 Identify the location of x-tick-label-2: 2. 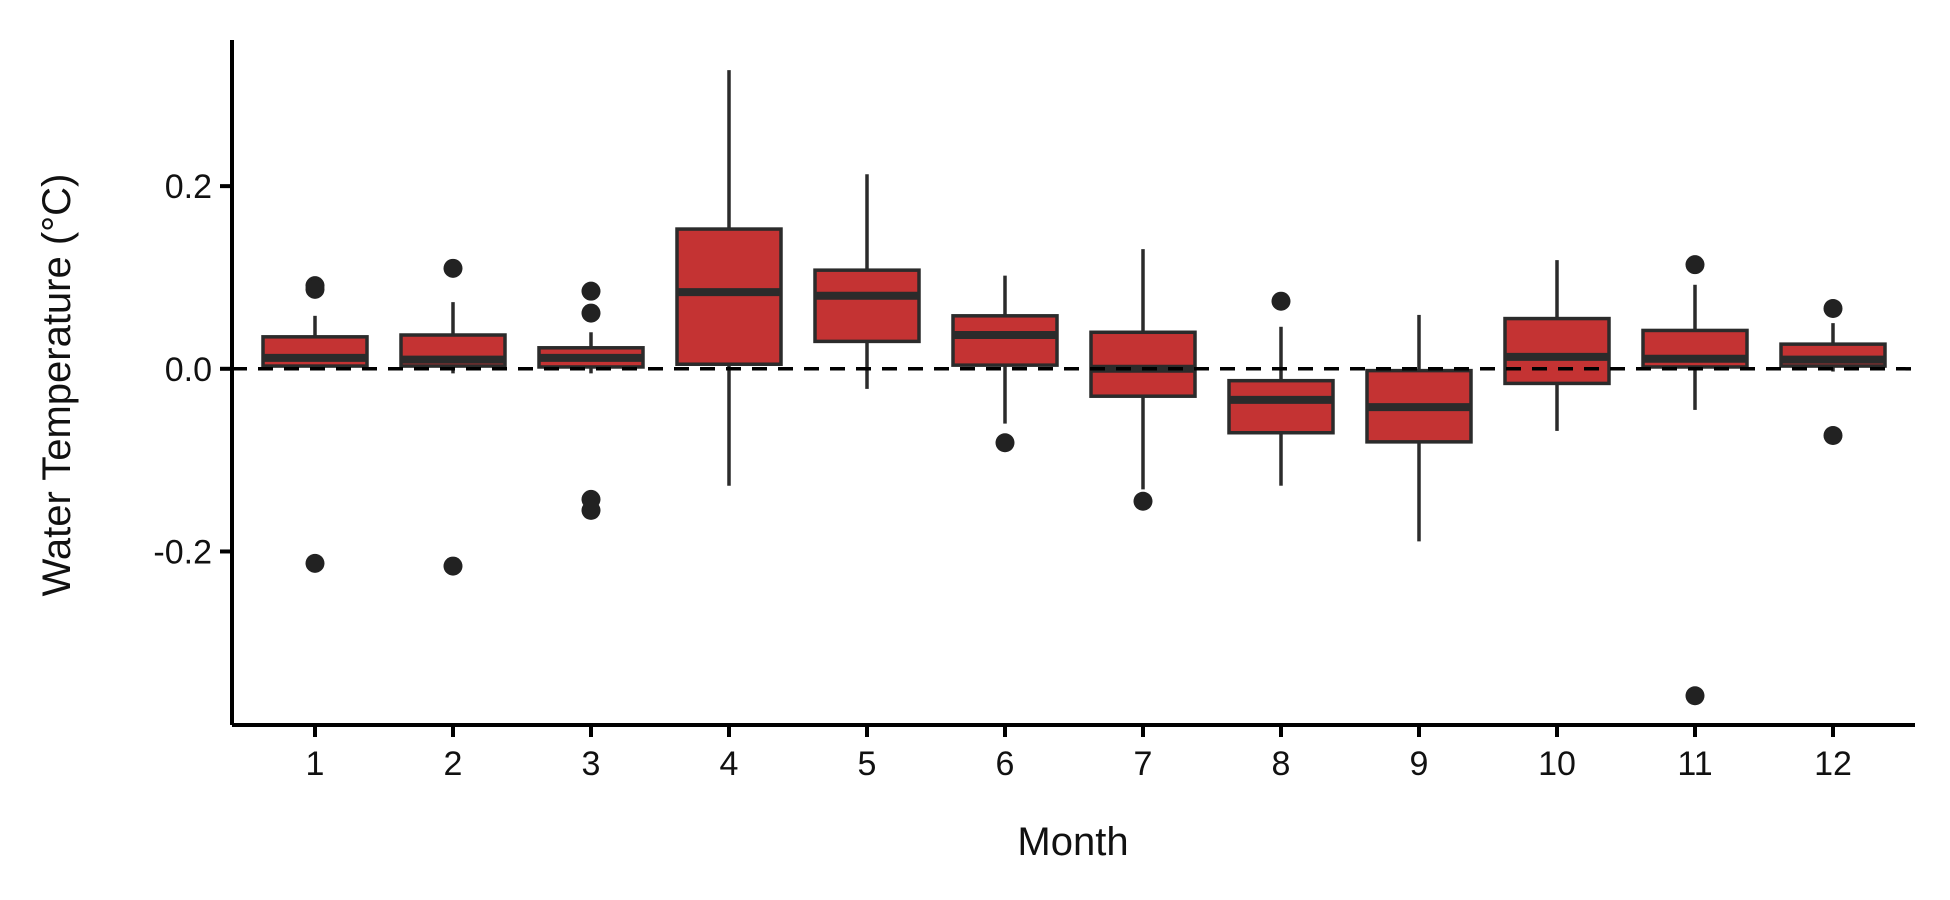
(453, 764).